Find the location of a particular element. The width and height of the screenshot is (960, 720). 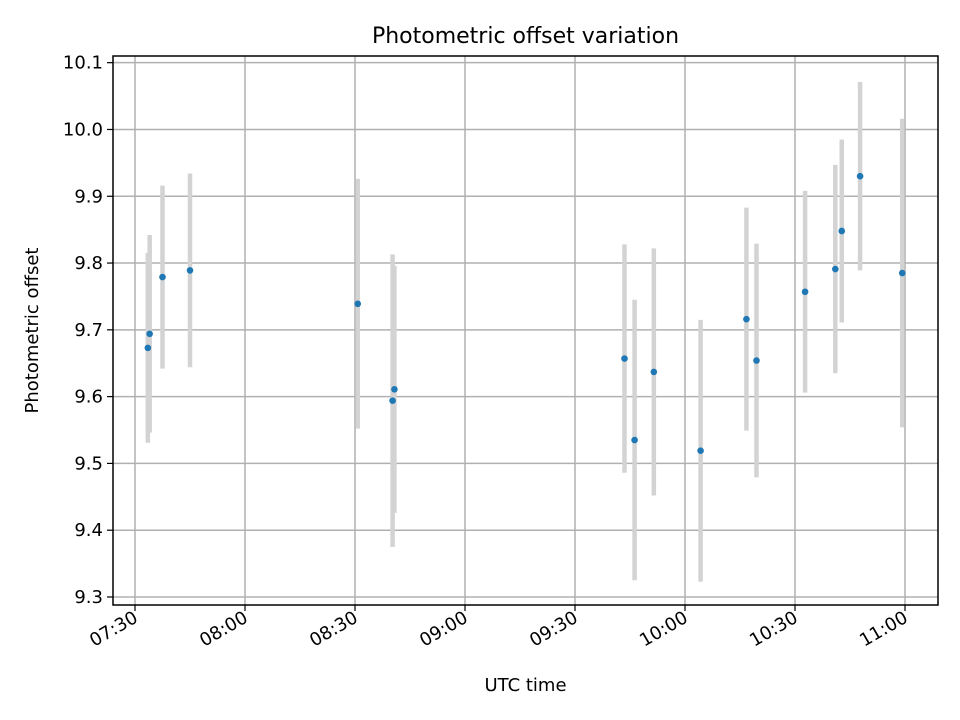

y-tick-label: 10.1 is located at coordinates (83, 63).